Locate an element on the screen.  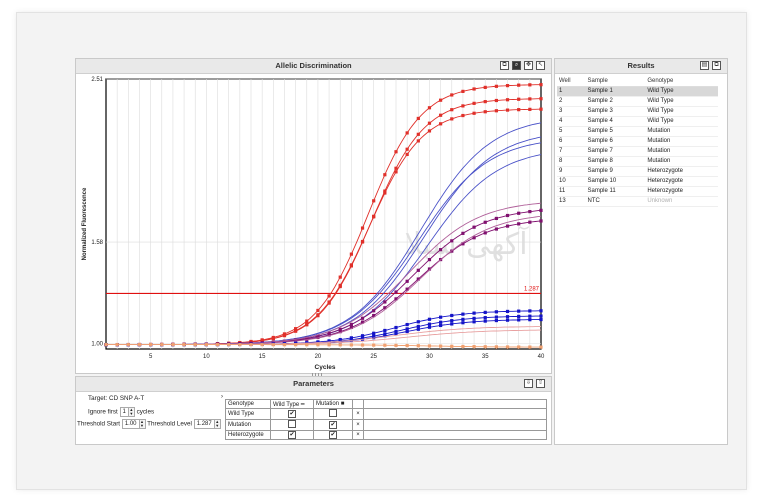
results-cell-well: 5 is located at coordinates (571, 131).